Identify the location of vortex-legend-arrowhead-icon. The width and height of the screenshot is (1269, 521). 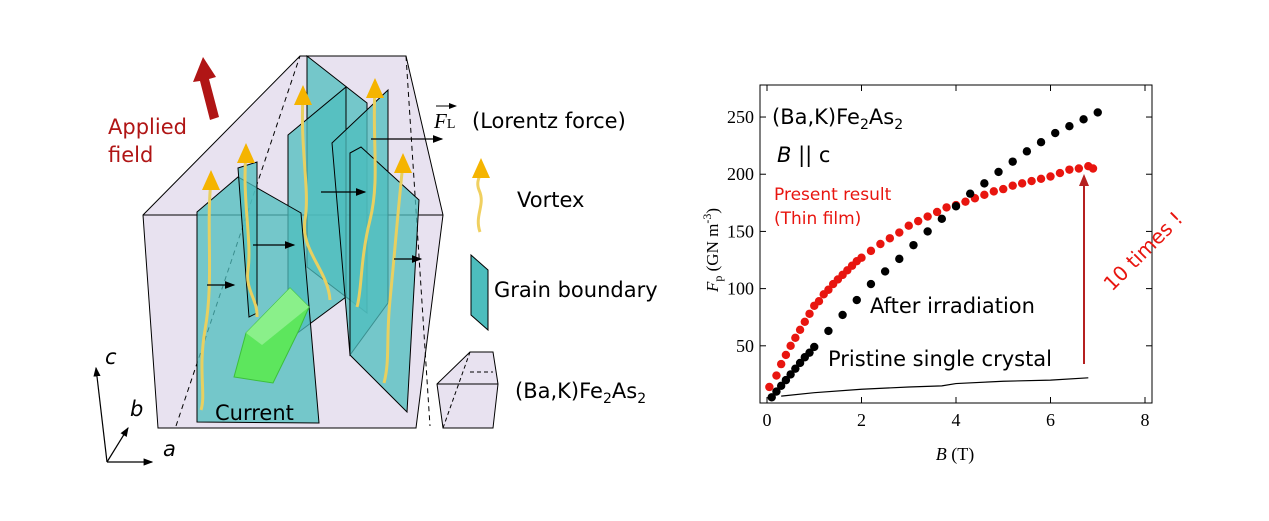
(481, 168).